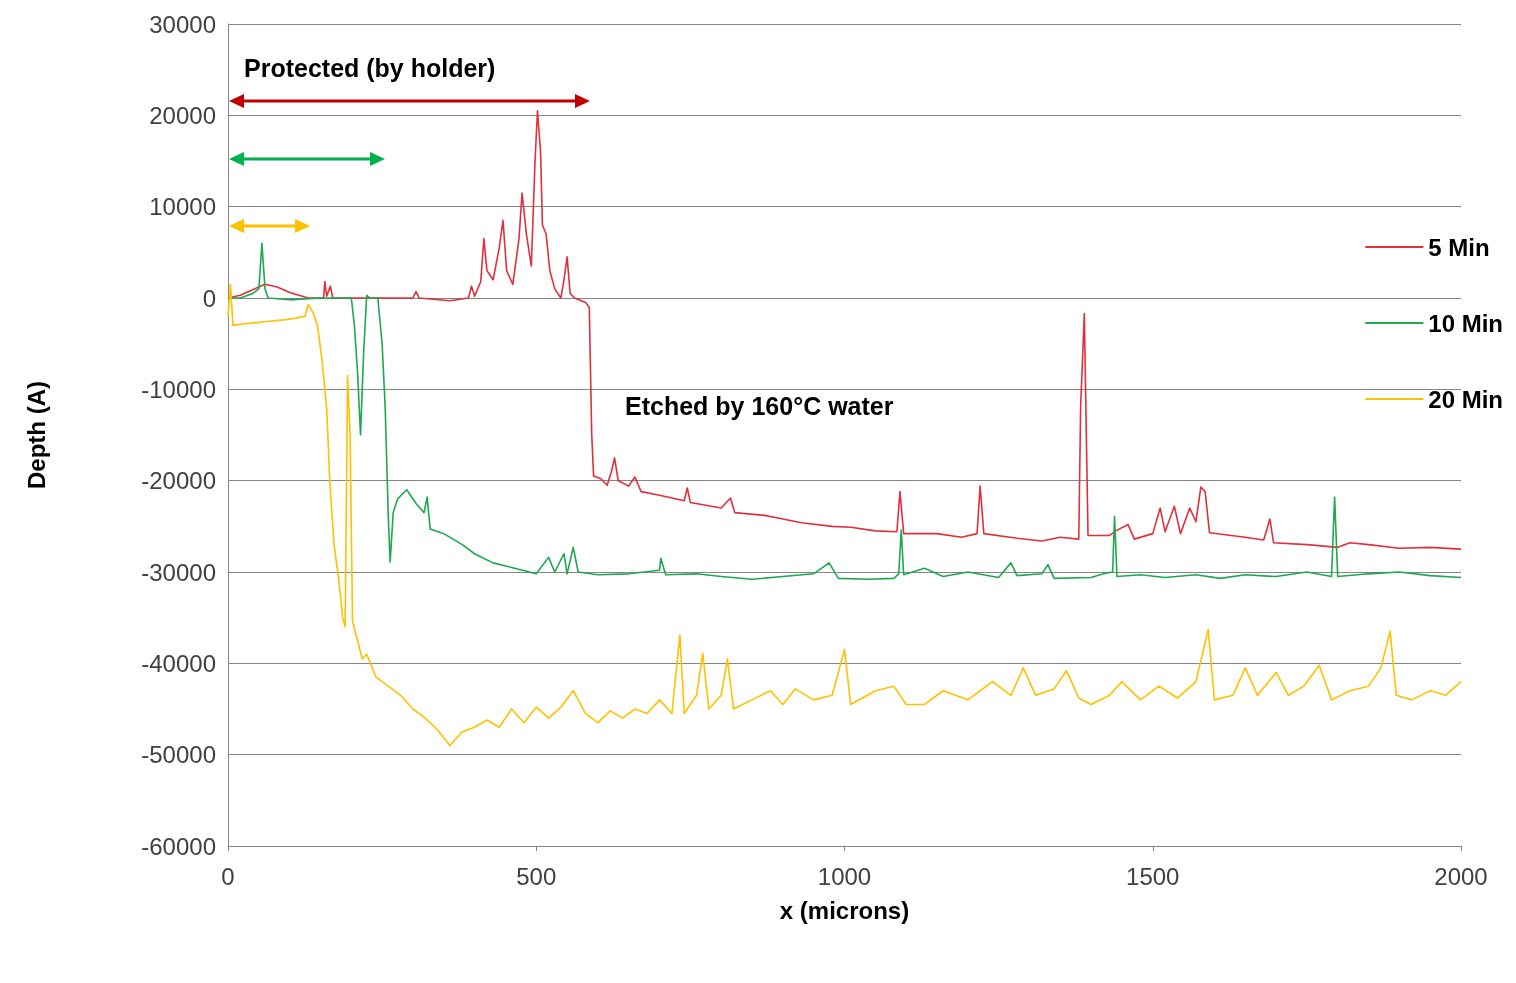  I want to click on x-tick-label: 1000, so click(844, 876).